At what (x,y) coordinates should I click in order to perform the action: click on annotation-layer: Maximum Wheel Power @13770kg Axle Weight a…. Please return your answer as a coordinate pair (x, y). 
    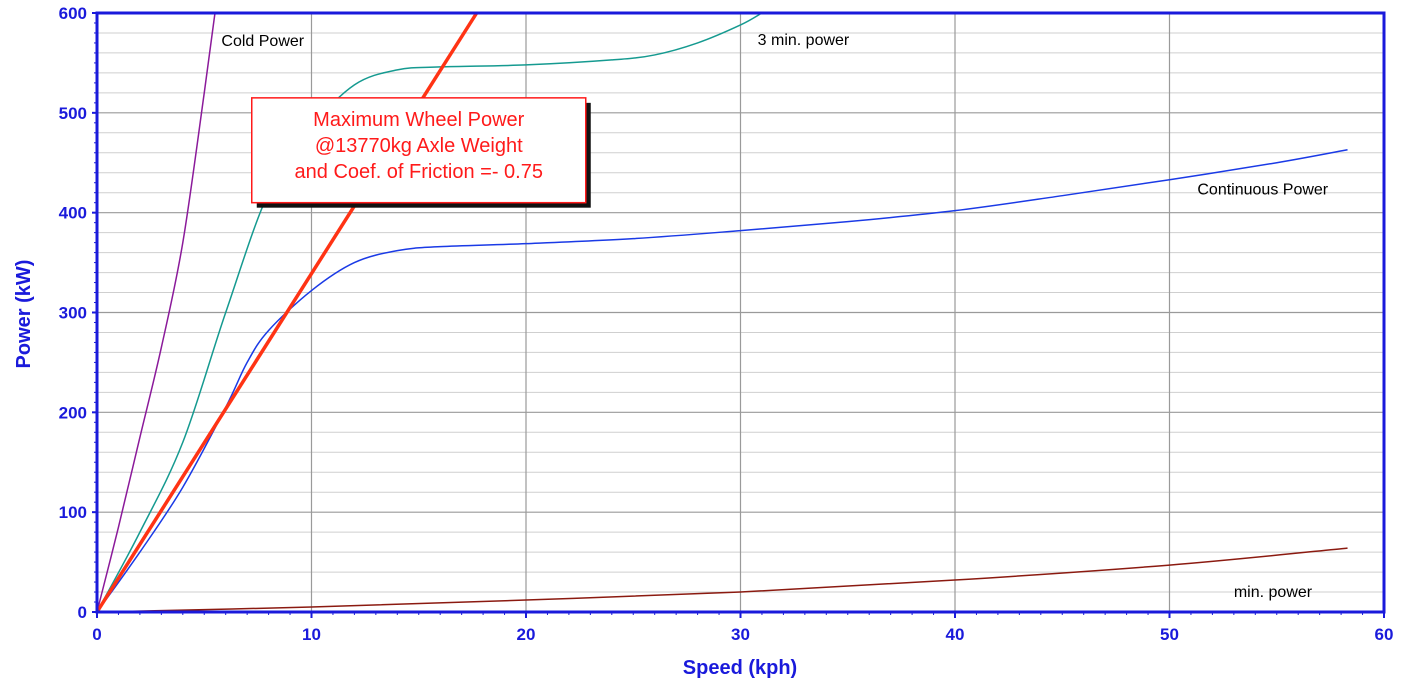
    Looking at the image, I should click on (421, 152).